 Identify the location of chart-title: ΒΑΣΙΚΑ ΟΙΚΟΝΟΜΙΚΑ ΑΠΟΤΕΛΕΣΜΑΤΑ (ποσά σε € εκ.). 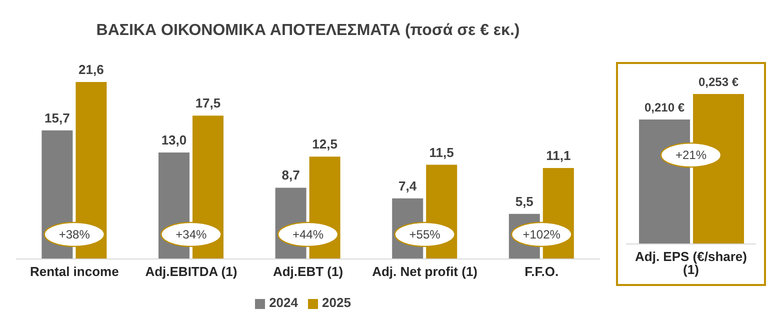
(308, 31).